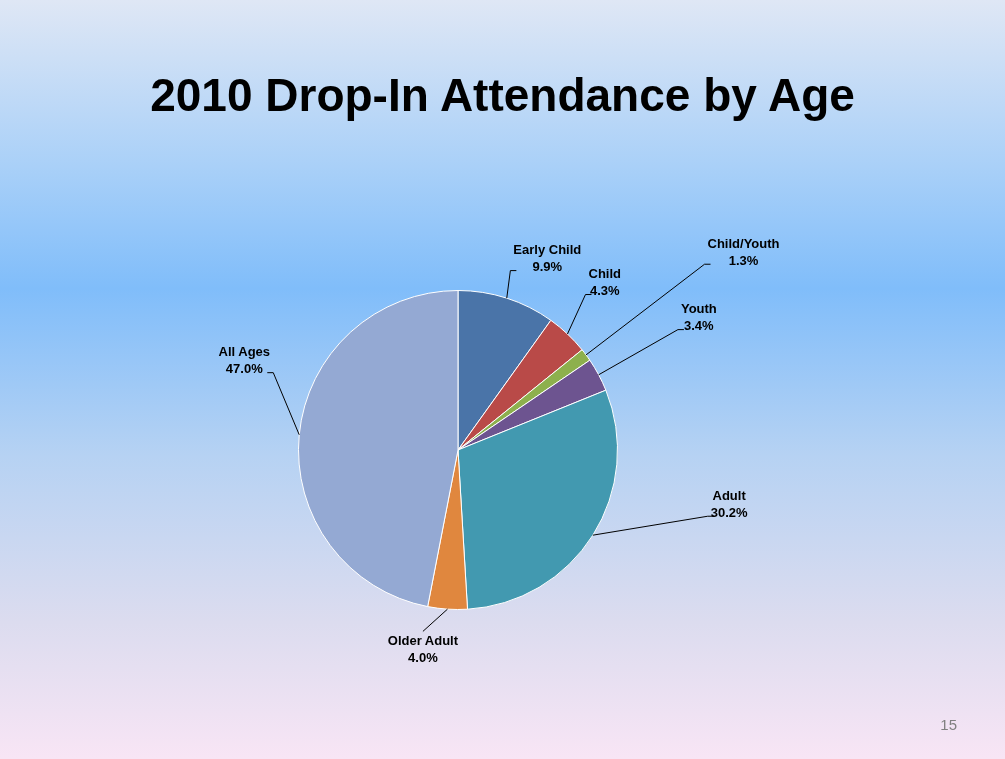 Image resolution: width=1005 pixels, height=759 pixels. I want to click on slice-label: Adult, so click(729, 495).